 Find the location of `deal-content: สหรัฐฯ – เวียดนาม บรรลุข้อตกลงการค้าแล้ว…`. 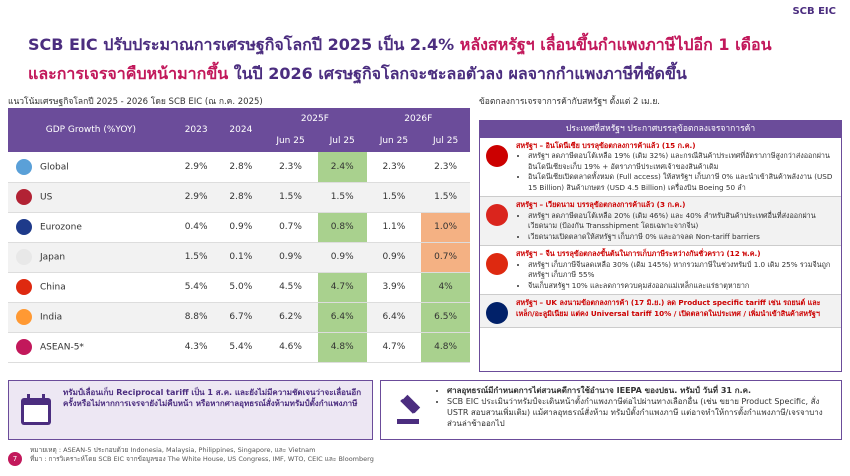

deal-content: สหรัฐฯ – เวียดนาม บรรลุข้อตกลงการค้าแล้ว… is located at coordinates (676, 221).